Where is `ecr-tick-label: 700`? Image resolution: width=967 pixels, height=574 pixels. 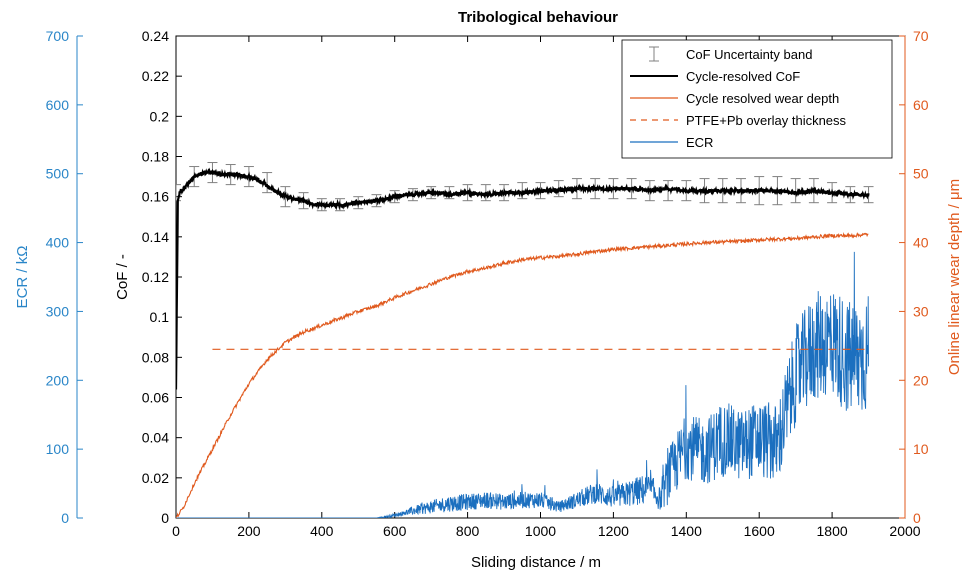
ecr-tick-label: 700 is located at coordinates (58, 36).